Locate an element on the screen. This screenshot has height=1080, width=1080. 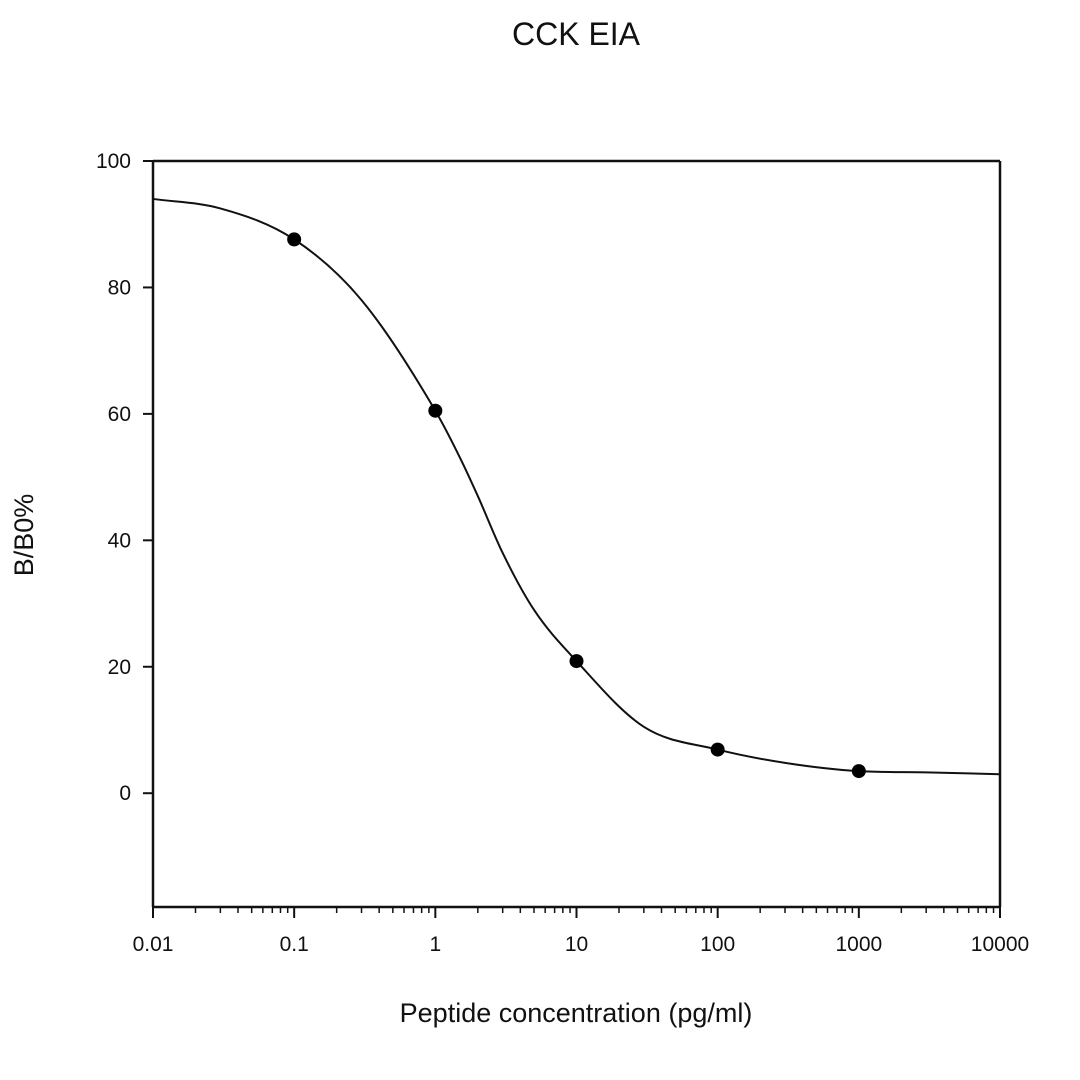
x-tick-label: 10 is located at coordinates (576, 944).